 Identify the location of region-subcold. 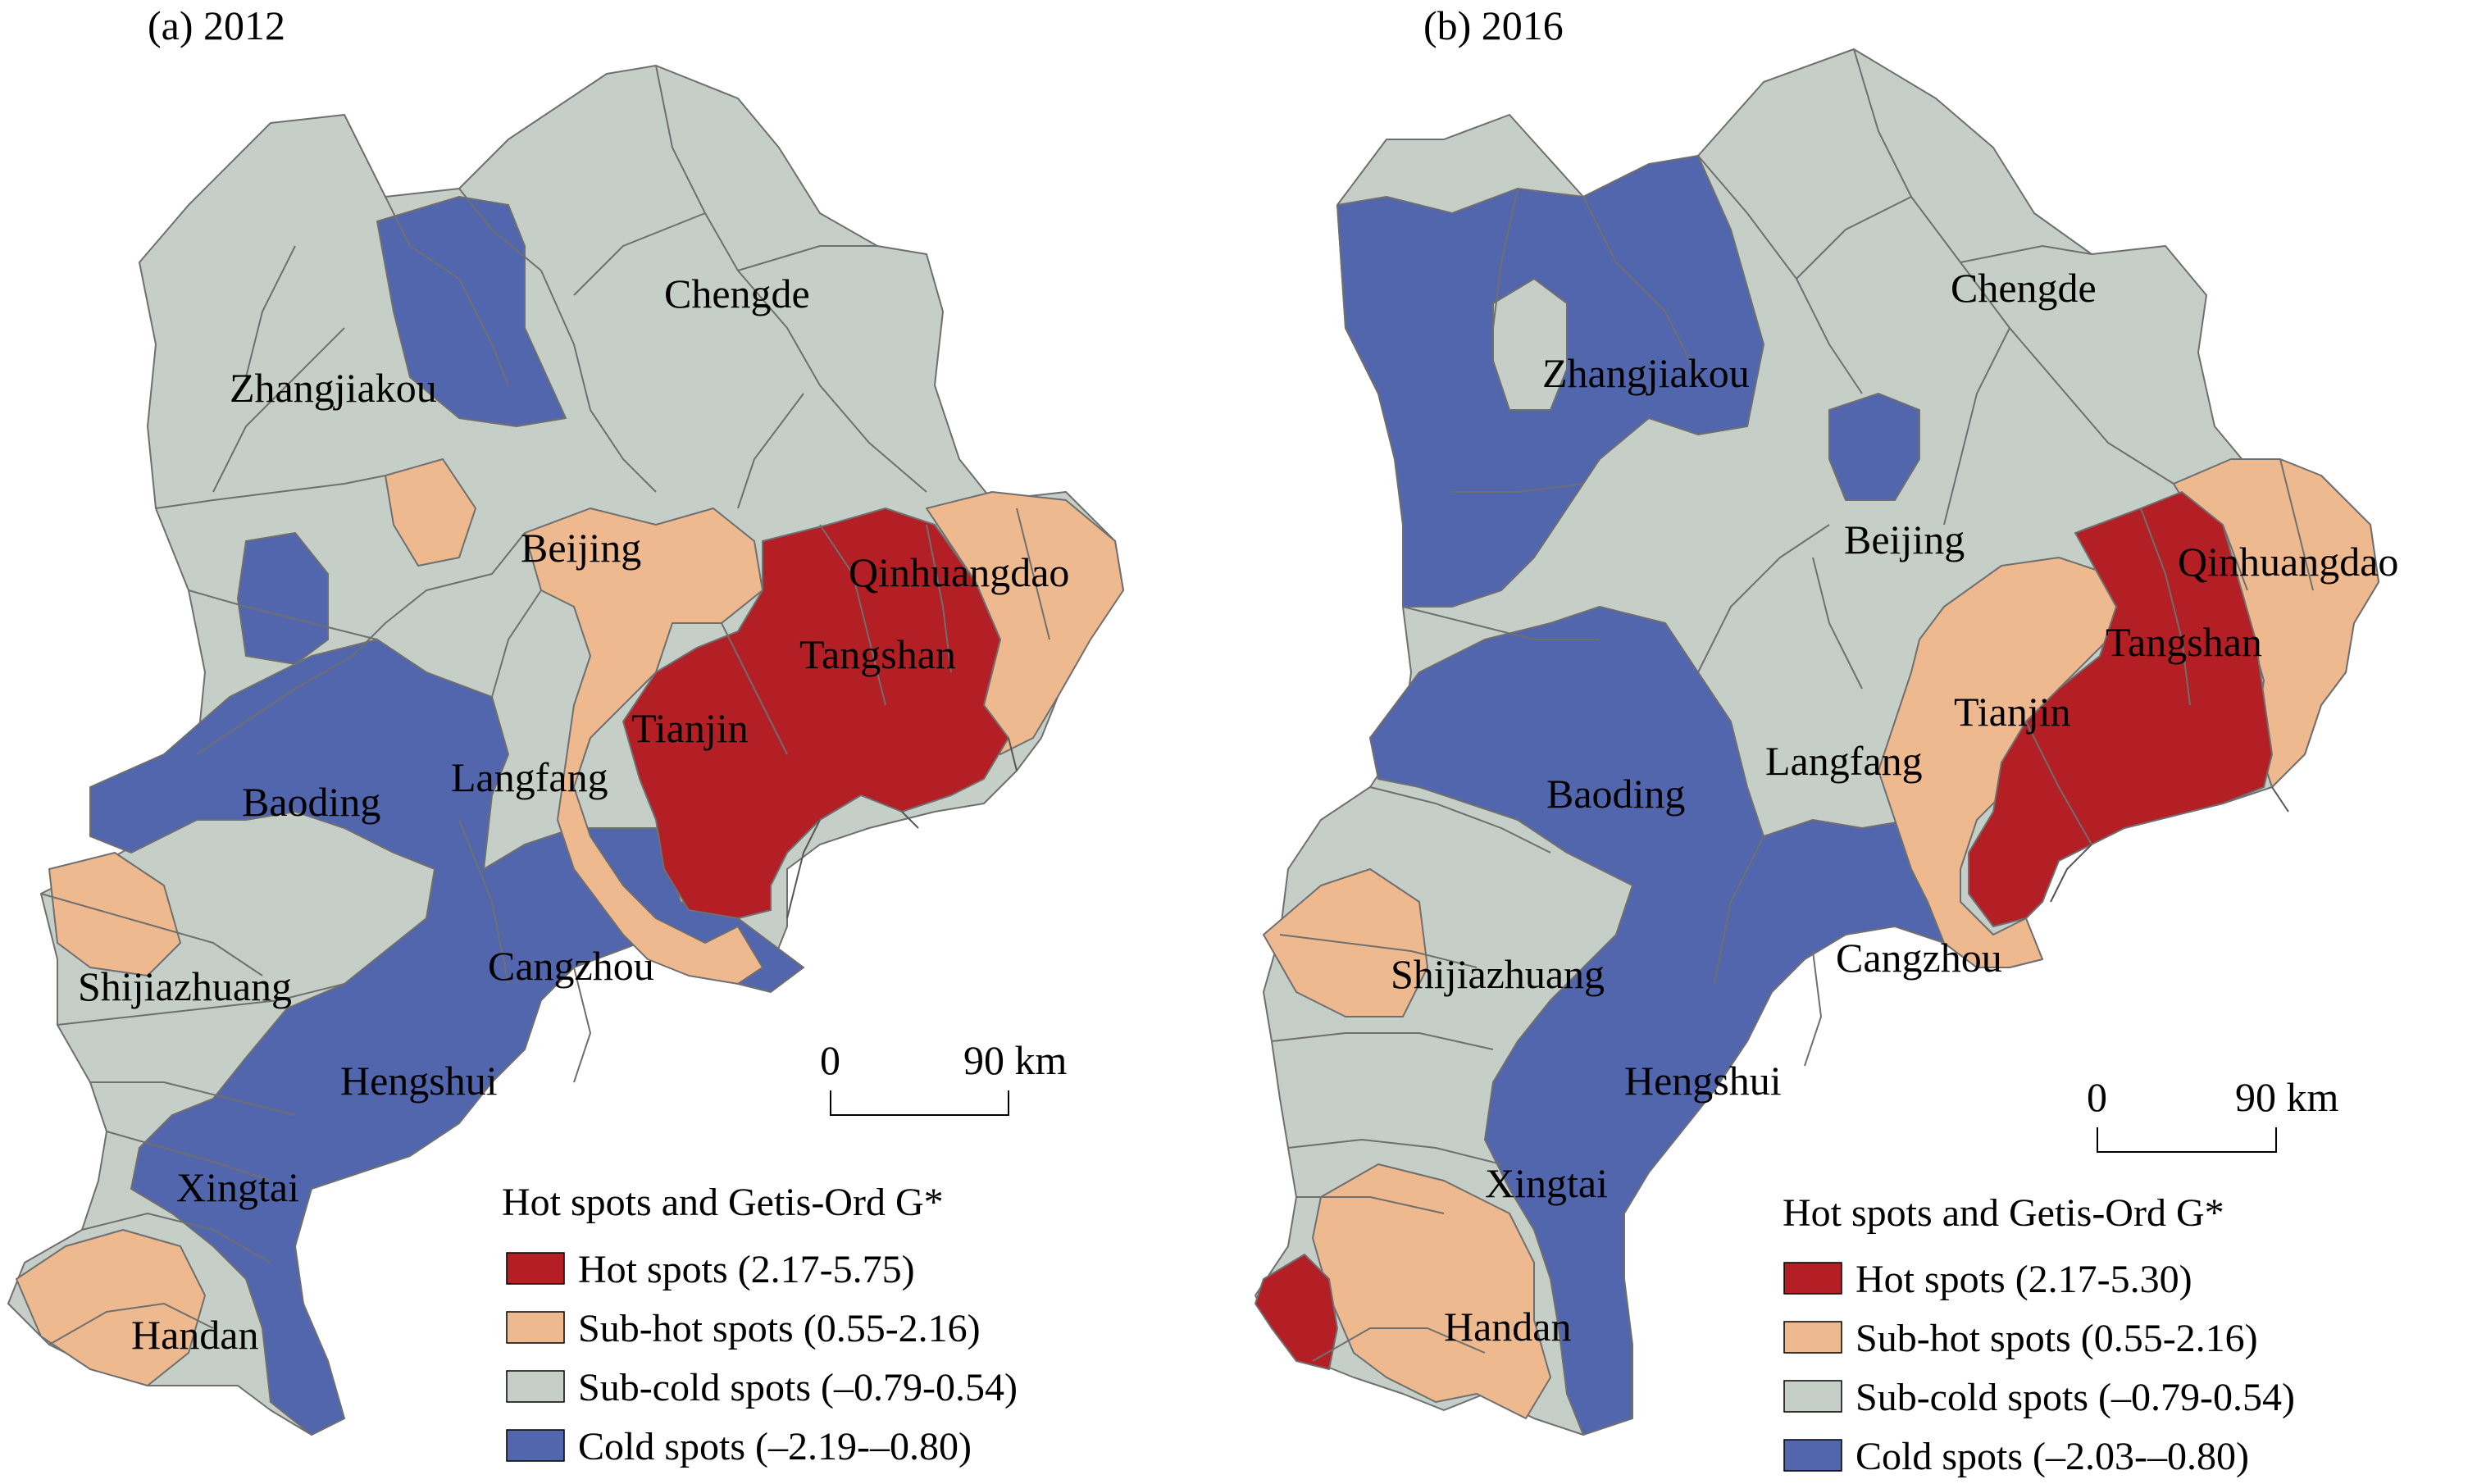
(1530, 344).